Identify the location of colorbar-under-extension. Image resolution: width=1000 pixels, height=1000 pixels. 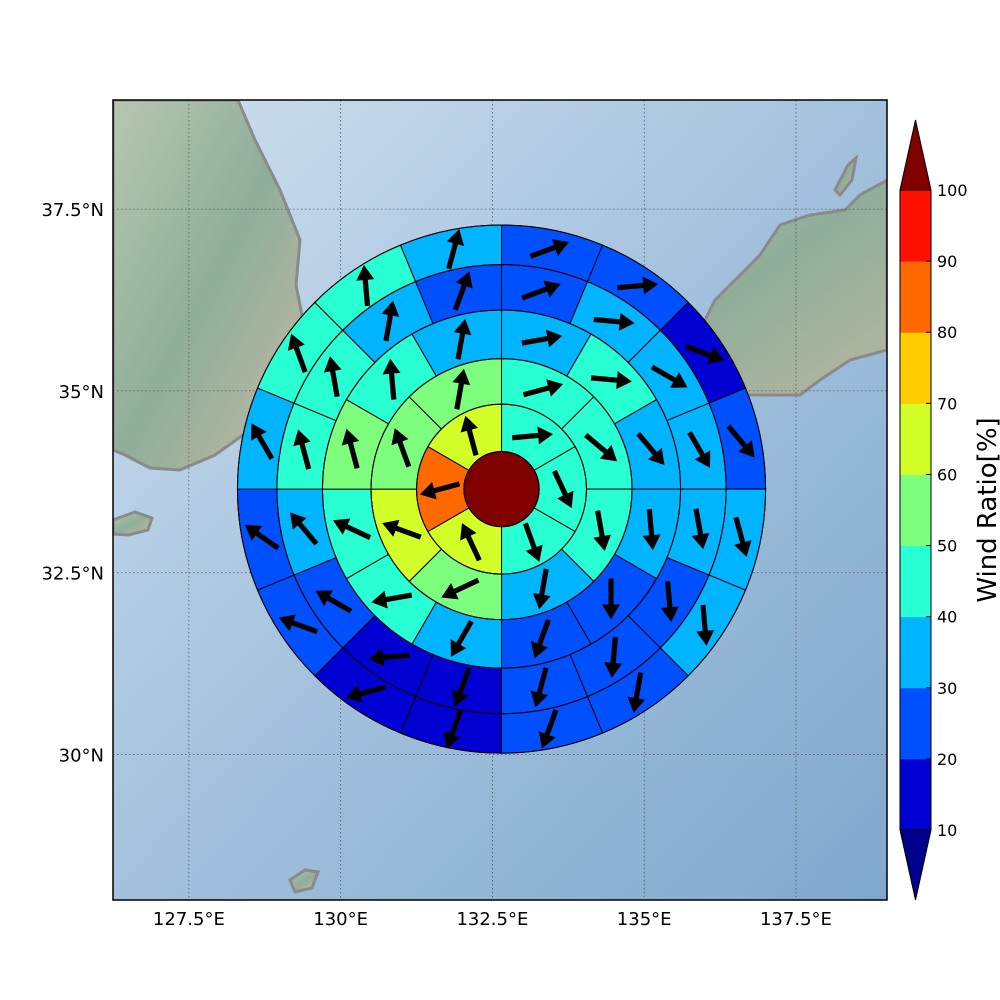
(915, 865).